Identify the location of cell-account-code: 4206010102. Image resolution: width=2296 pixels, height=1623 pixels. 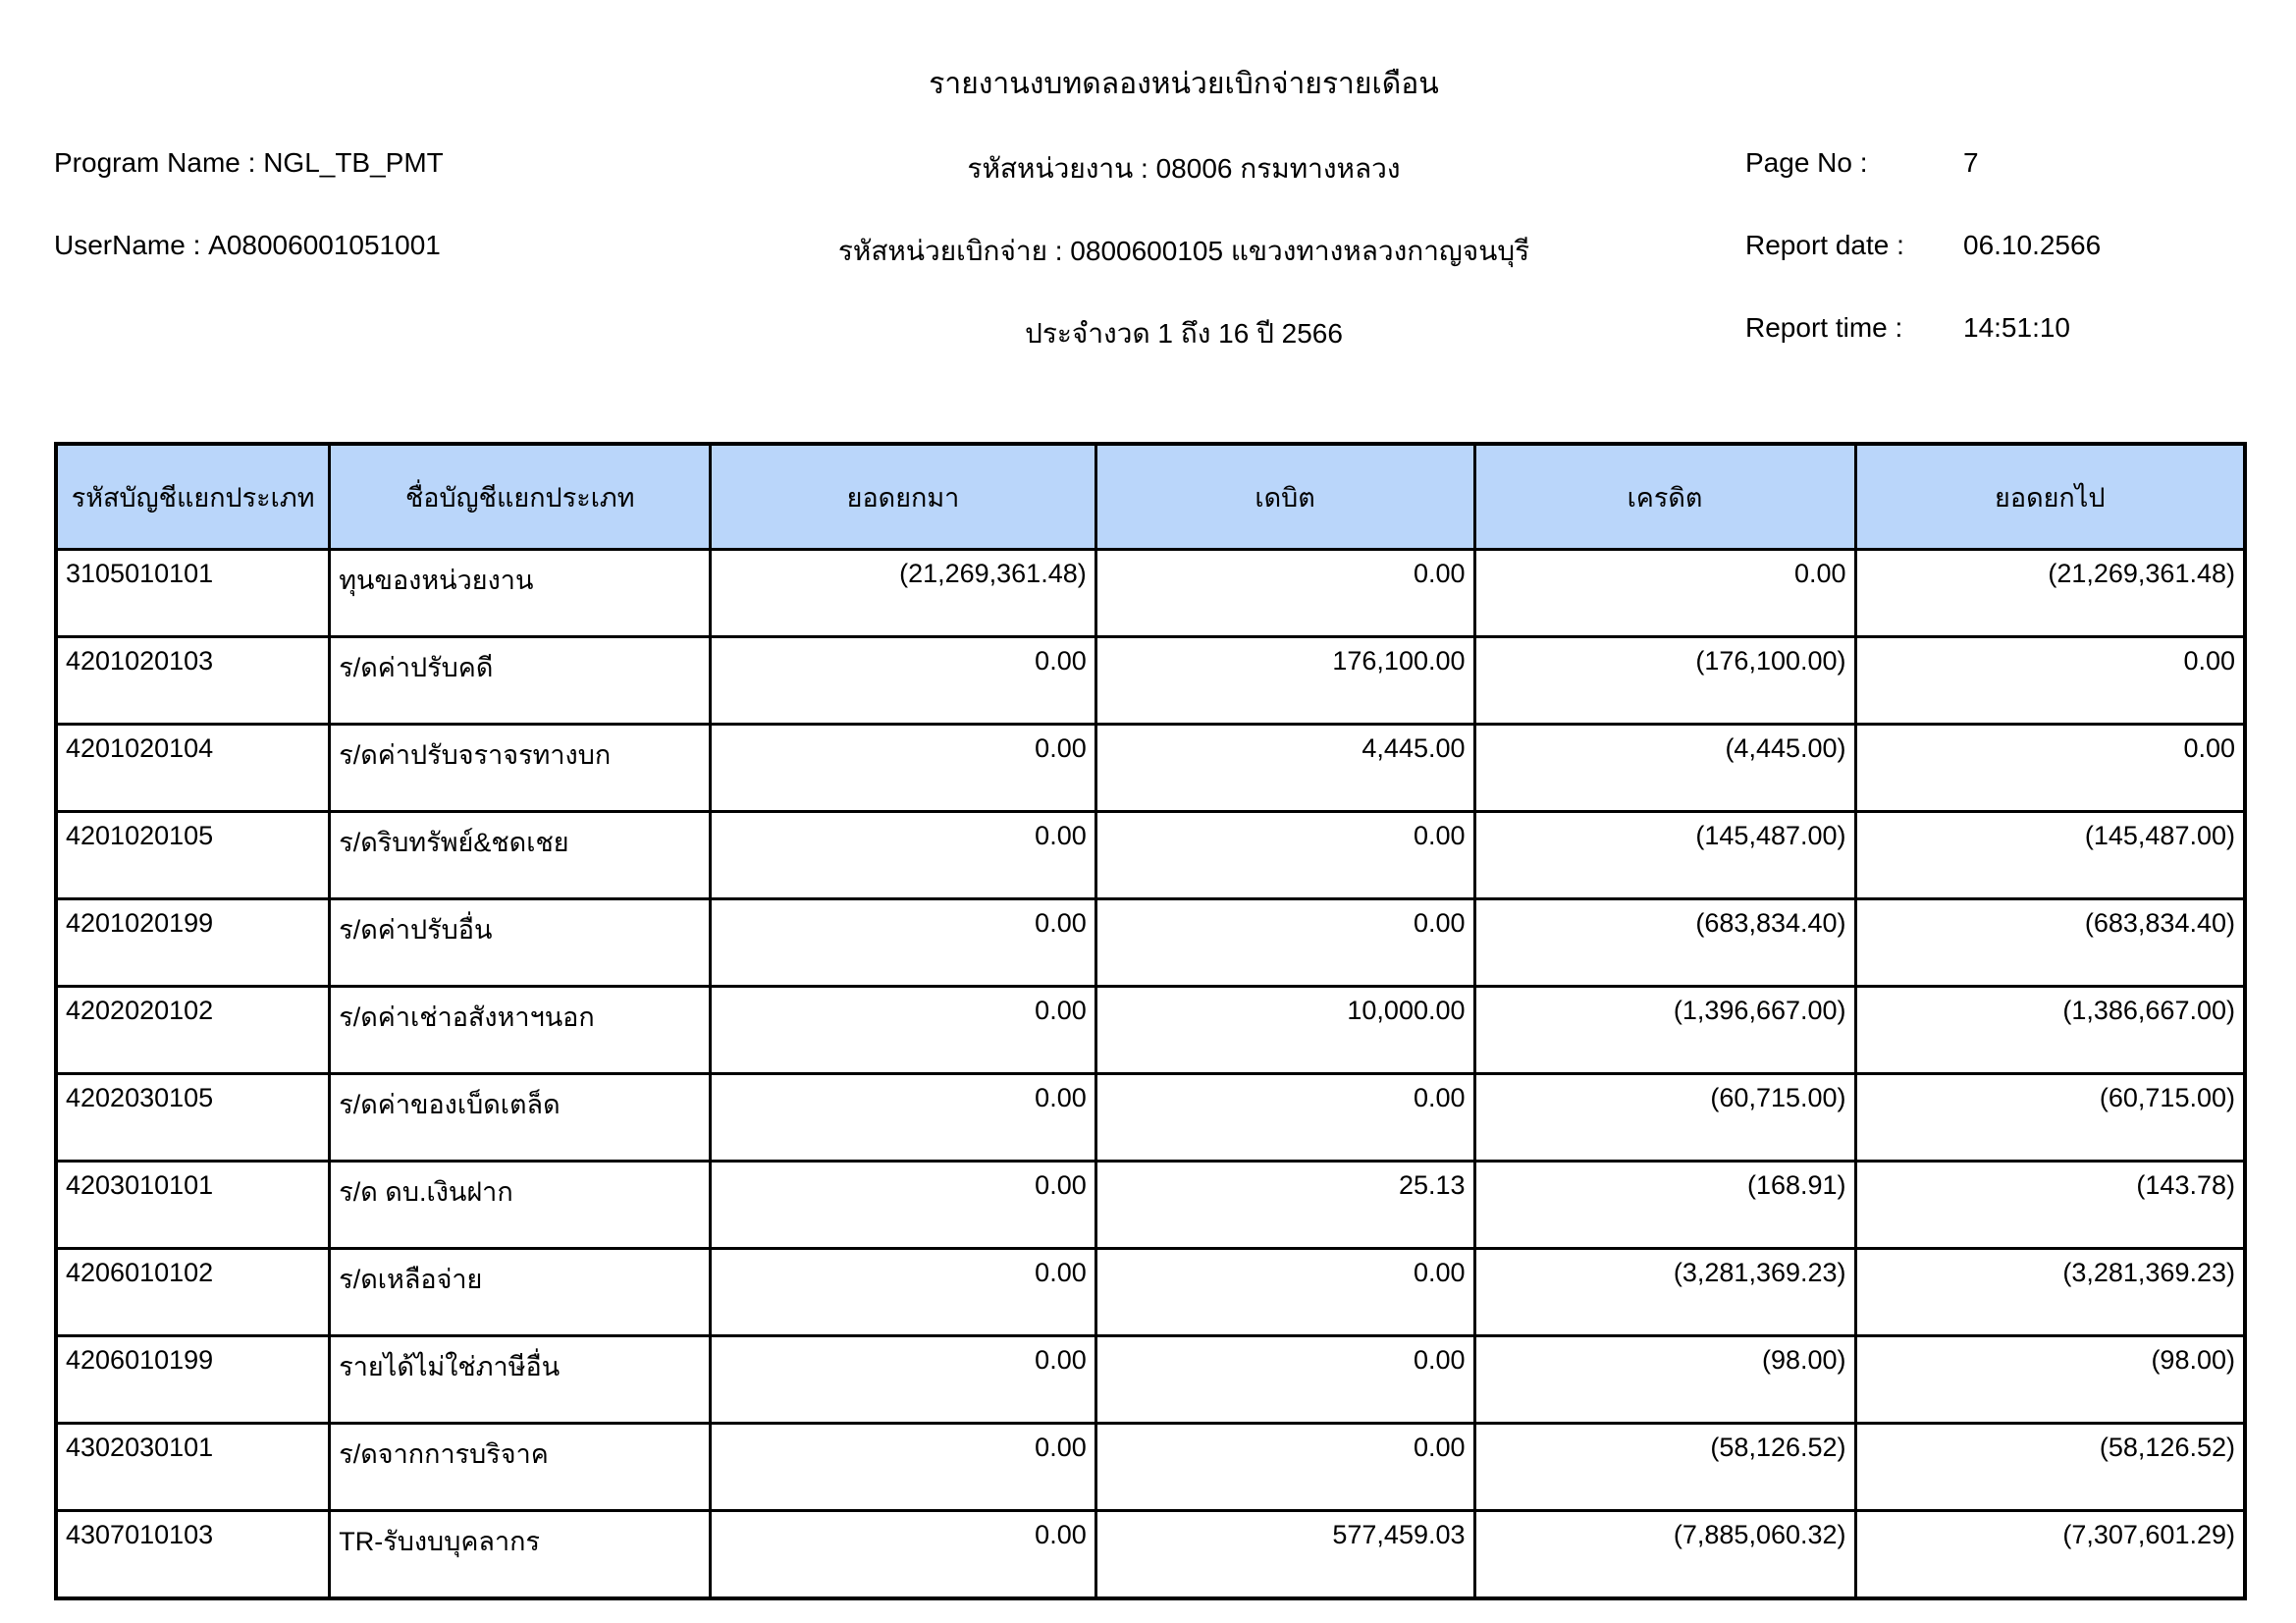
(193, 1292).